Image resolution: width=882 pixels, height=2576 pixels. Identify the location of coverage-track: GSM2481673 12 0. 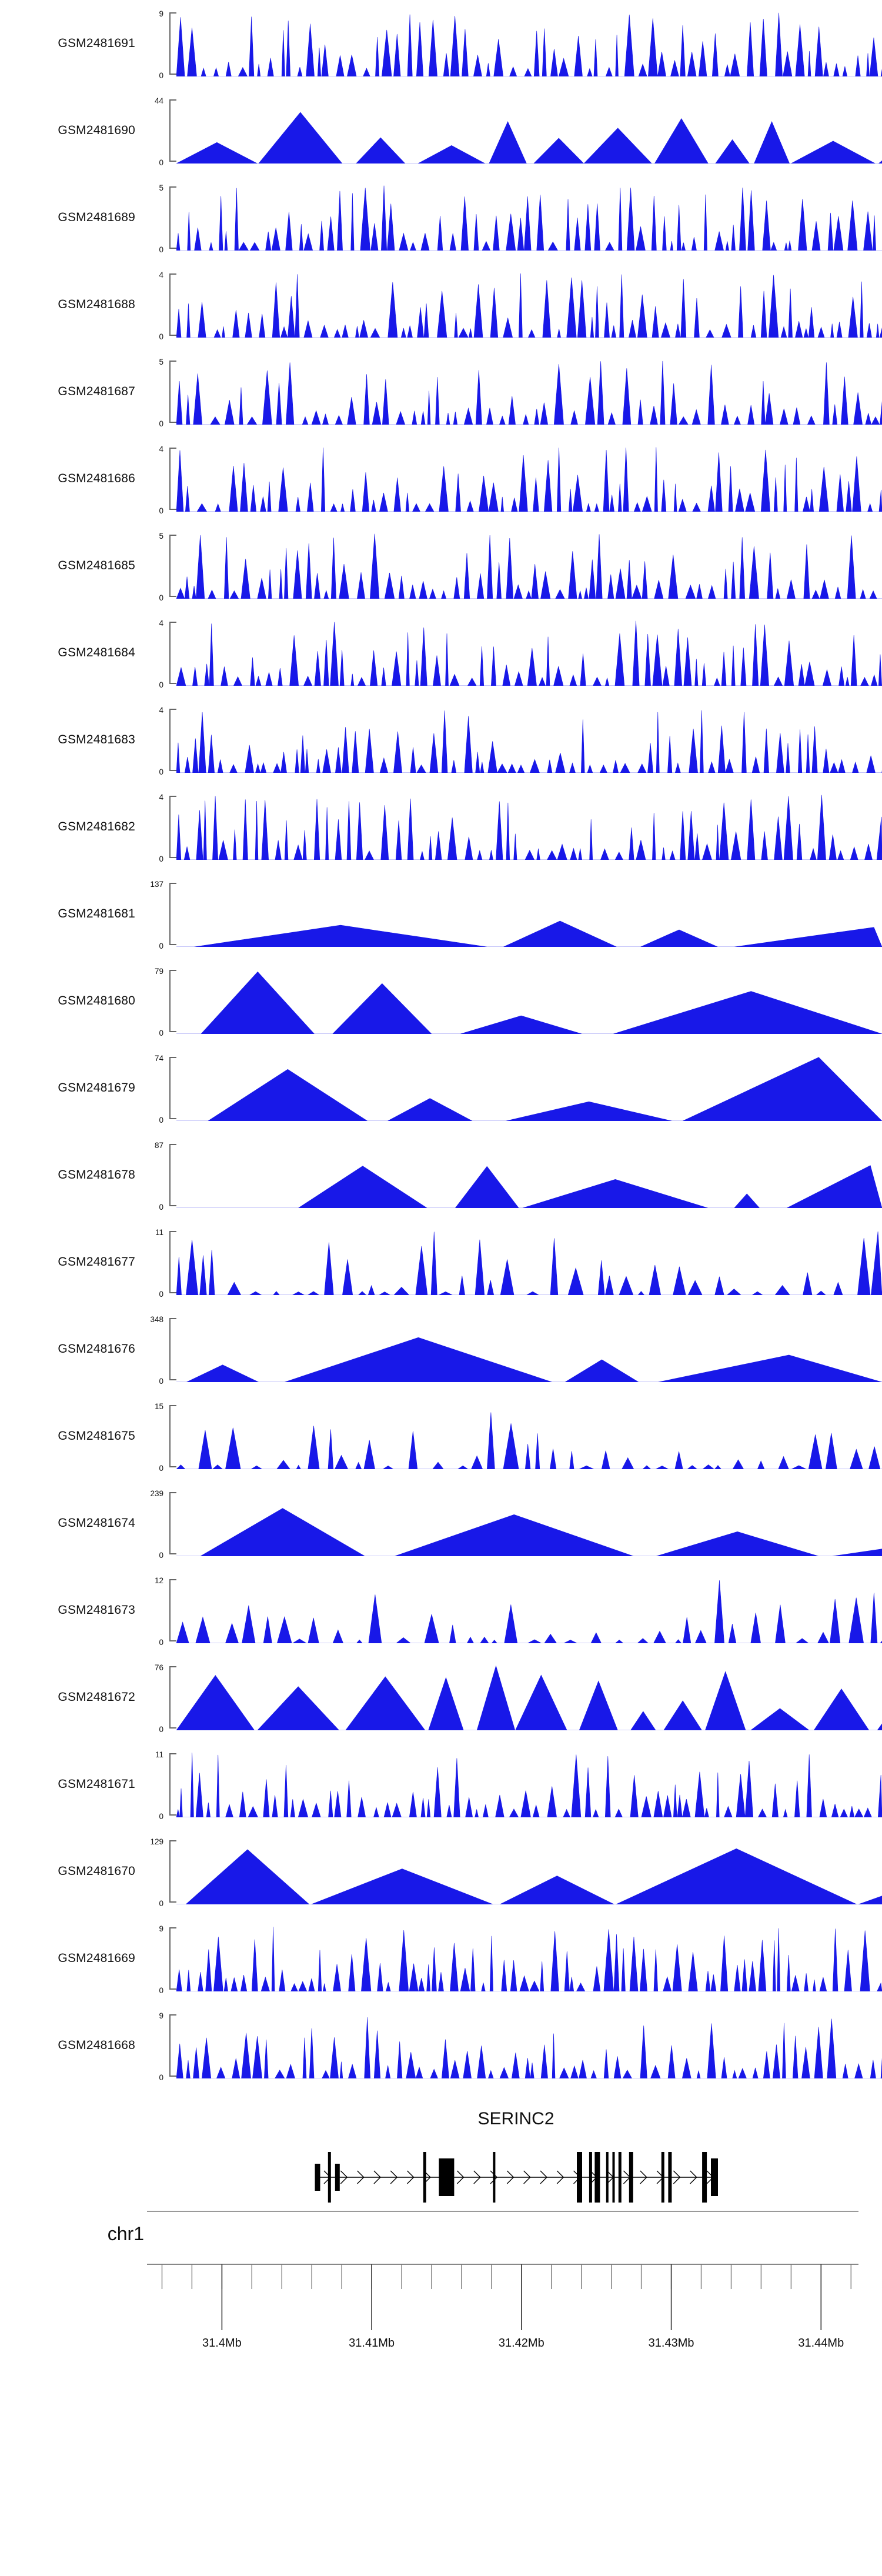
(441, 1610).